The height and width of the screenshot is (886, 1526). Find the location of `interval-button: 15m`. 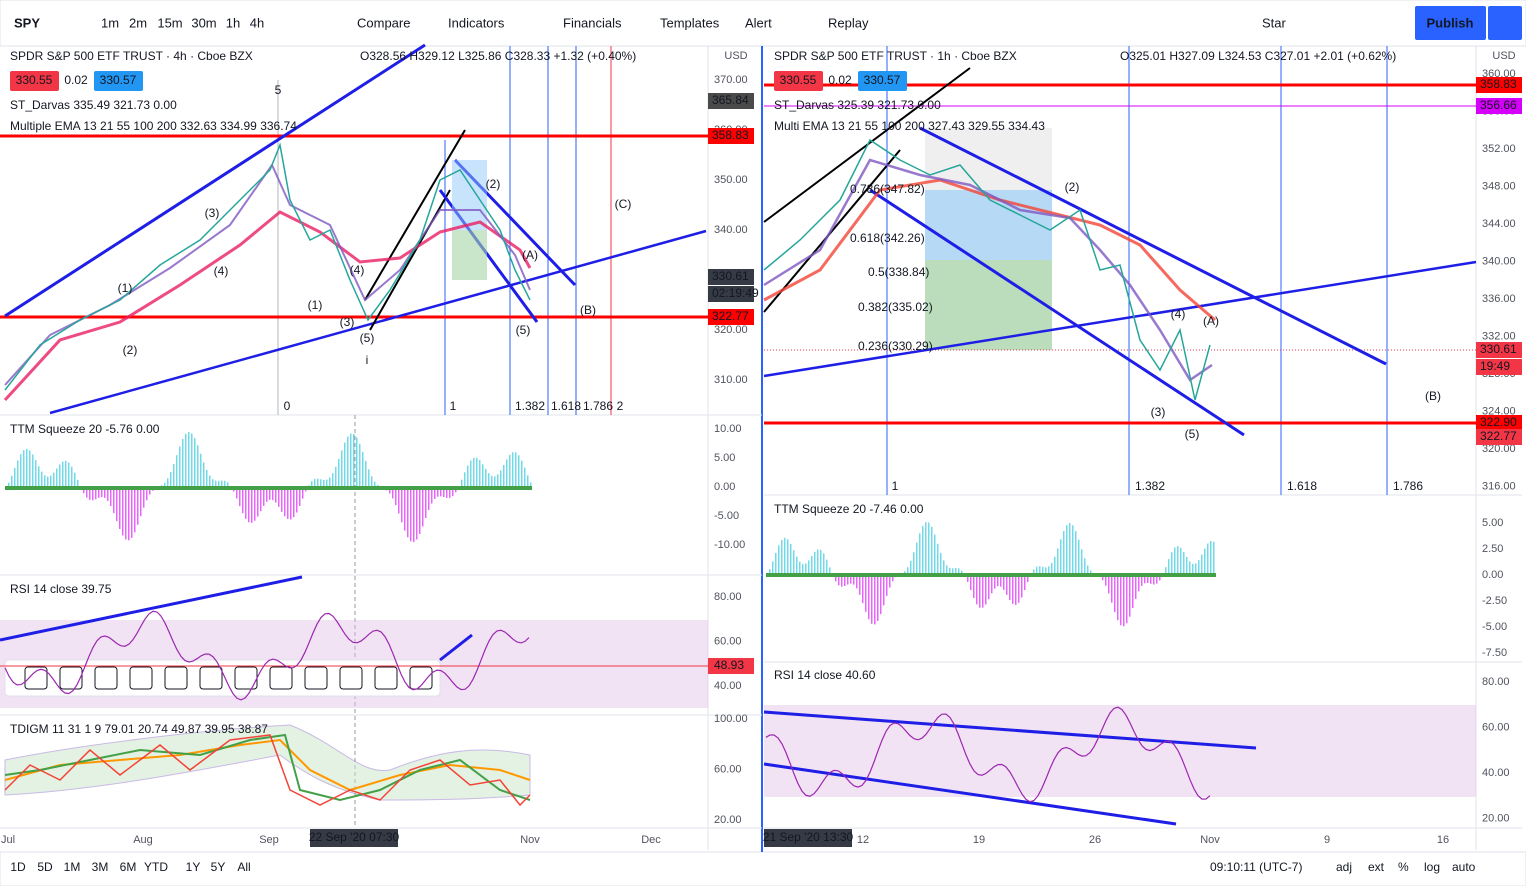

interval-button: 15m is located at coordinates (169, 22).